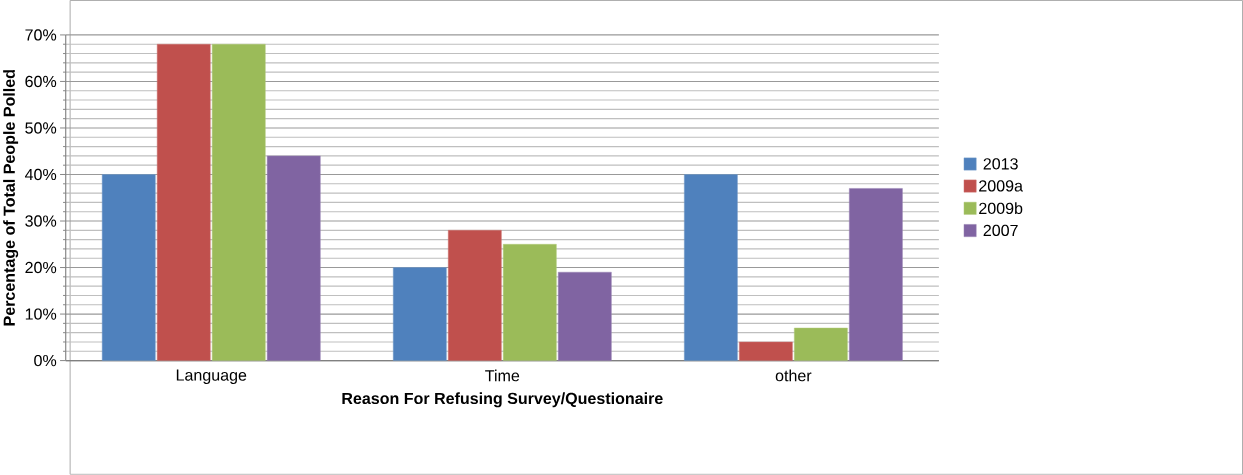 The width and height of the screenshot is (1243, 475). Describe the element at coordinates (41, 35) in the screenshot. I see `y-tick-label: 70%` at that location.